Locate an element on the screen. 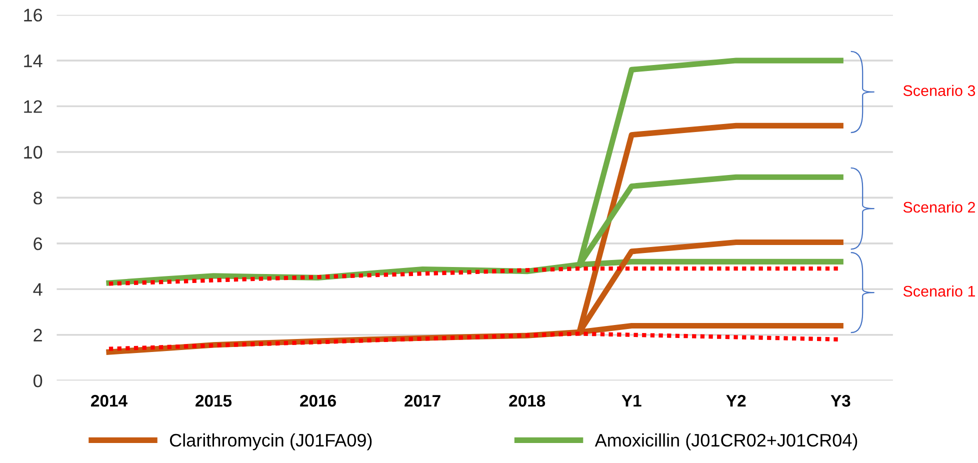 This screenshot has width=978, height=463. x-tick-label: 2015 is located at coordinates (214, 400).